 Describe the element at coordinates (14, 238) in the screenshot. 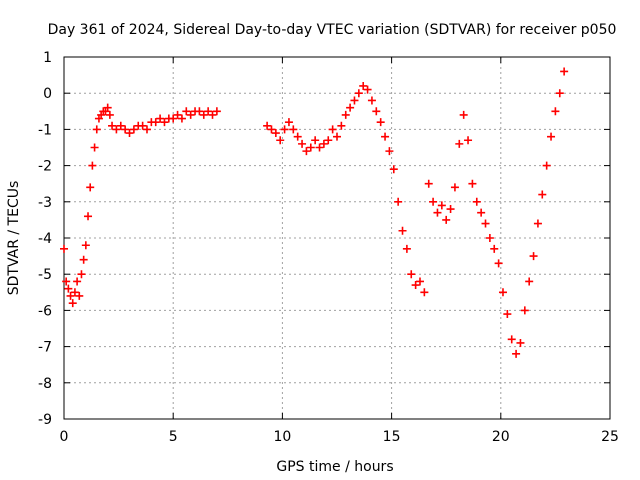

I see `y-axis-label: SDTVAR / TECUs` at that location.